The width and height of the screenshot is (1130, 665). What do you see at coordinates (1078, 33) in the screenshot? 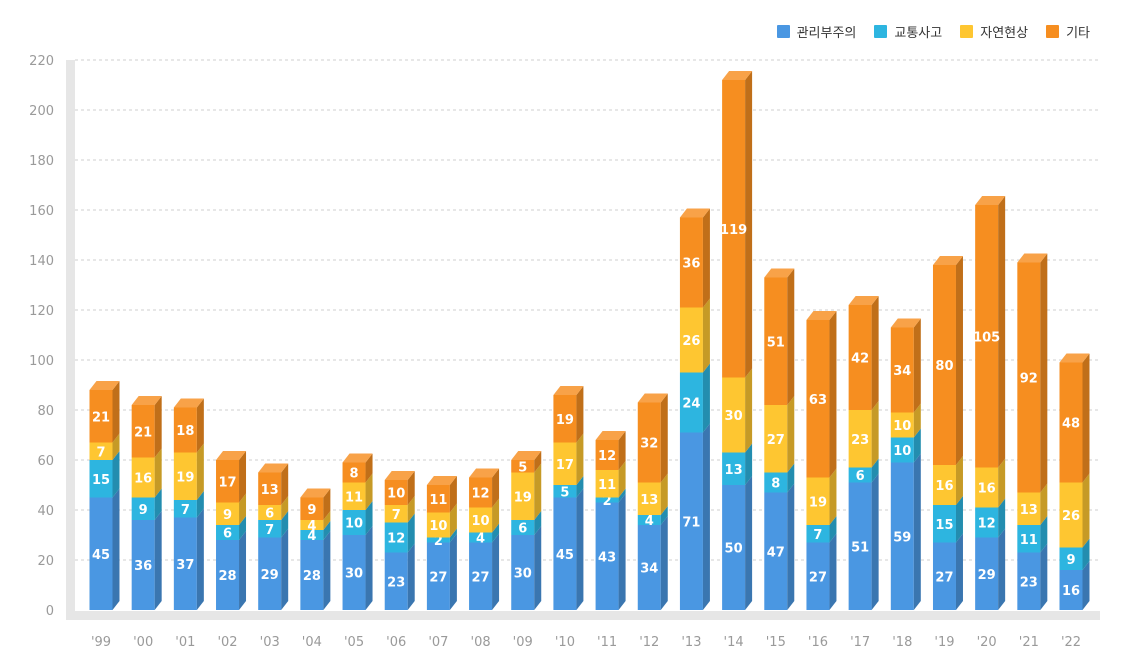
I see `legend-label-series-3: 기타` at bounding box center [1078, 33].